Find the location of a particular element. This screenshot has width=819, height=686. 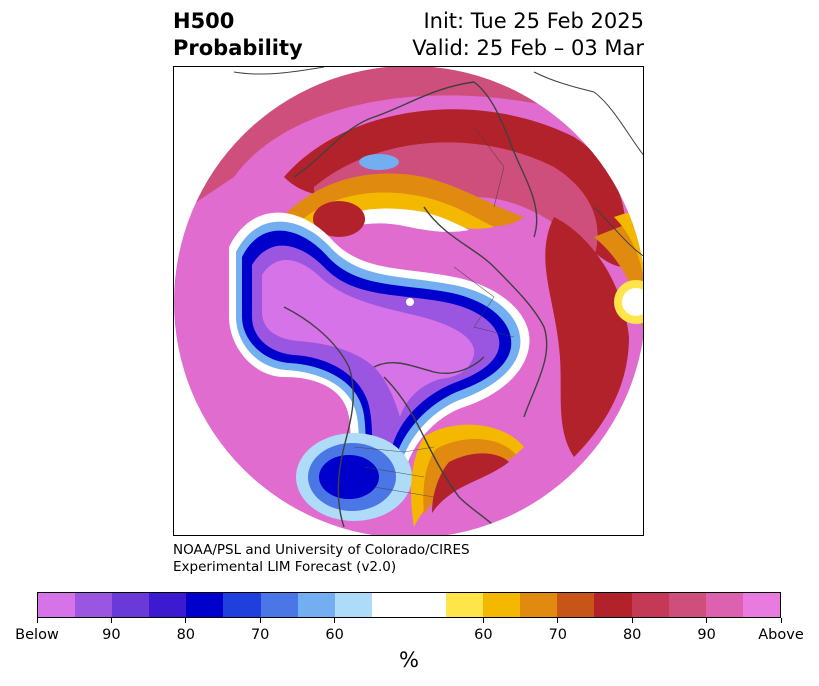

coastline-asia is located at coordinates (415, 159).